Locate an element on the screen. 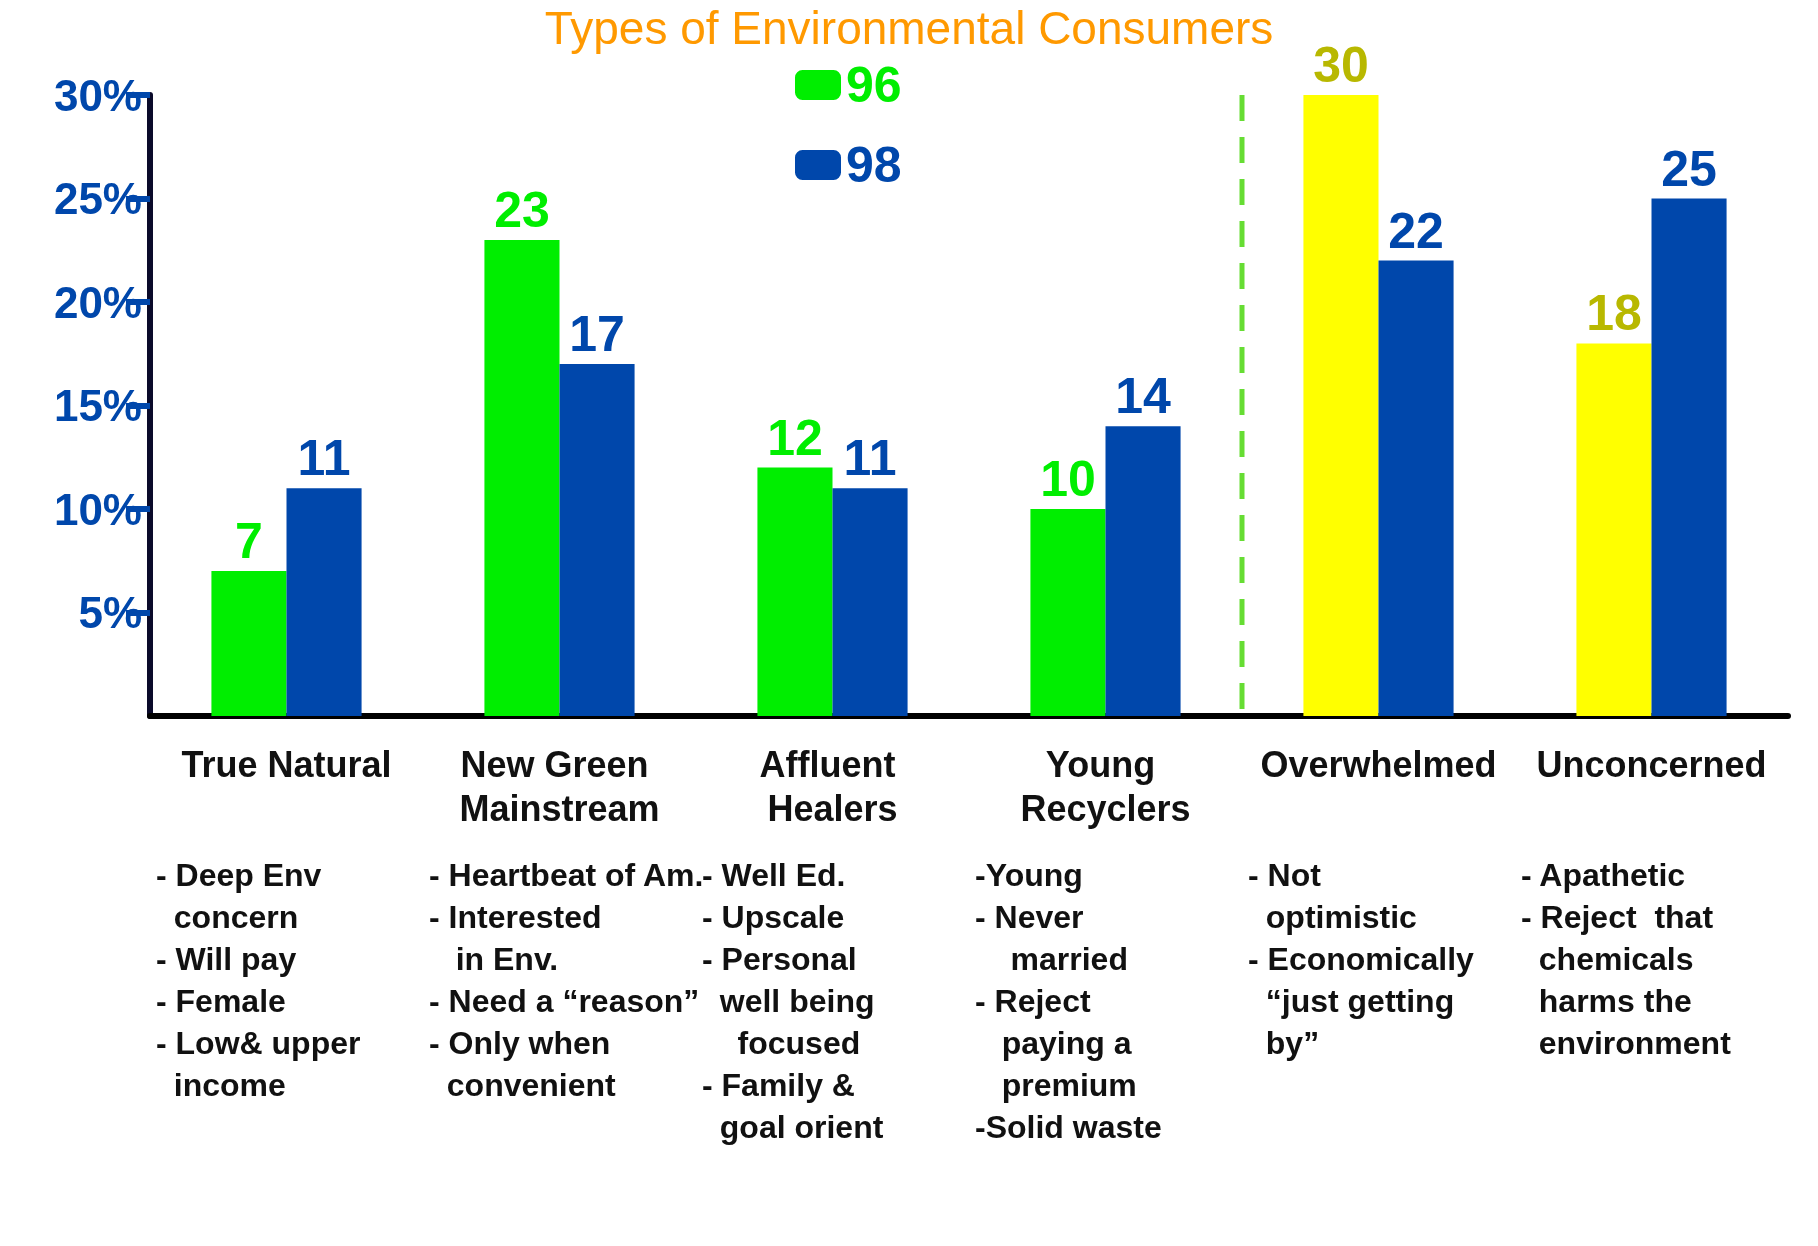 The width and height of the screenshot is (1818, 1246). data-label: 30 is located at coordinates (1341, 65).